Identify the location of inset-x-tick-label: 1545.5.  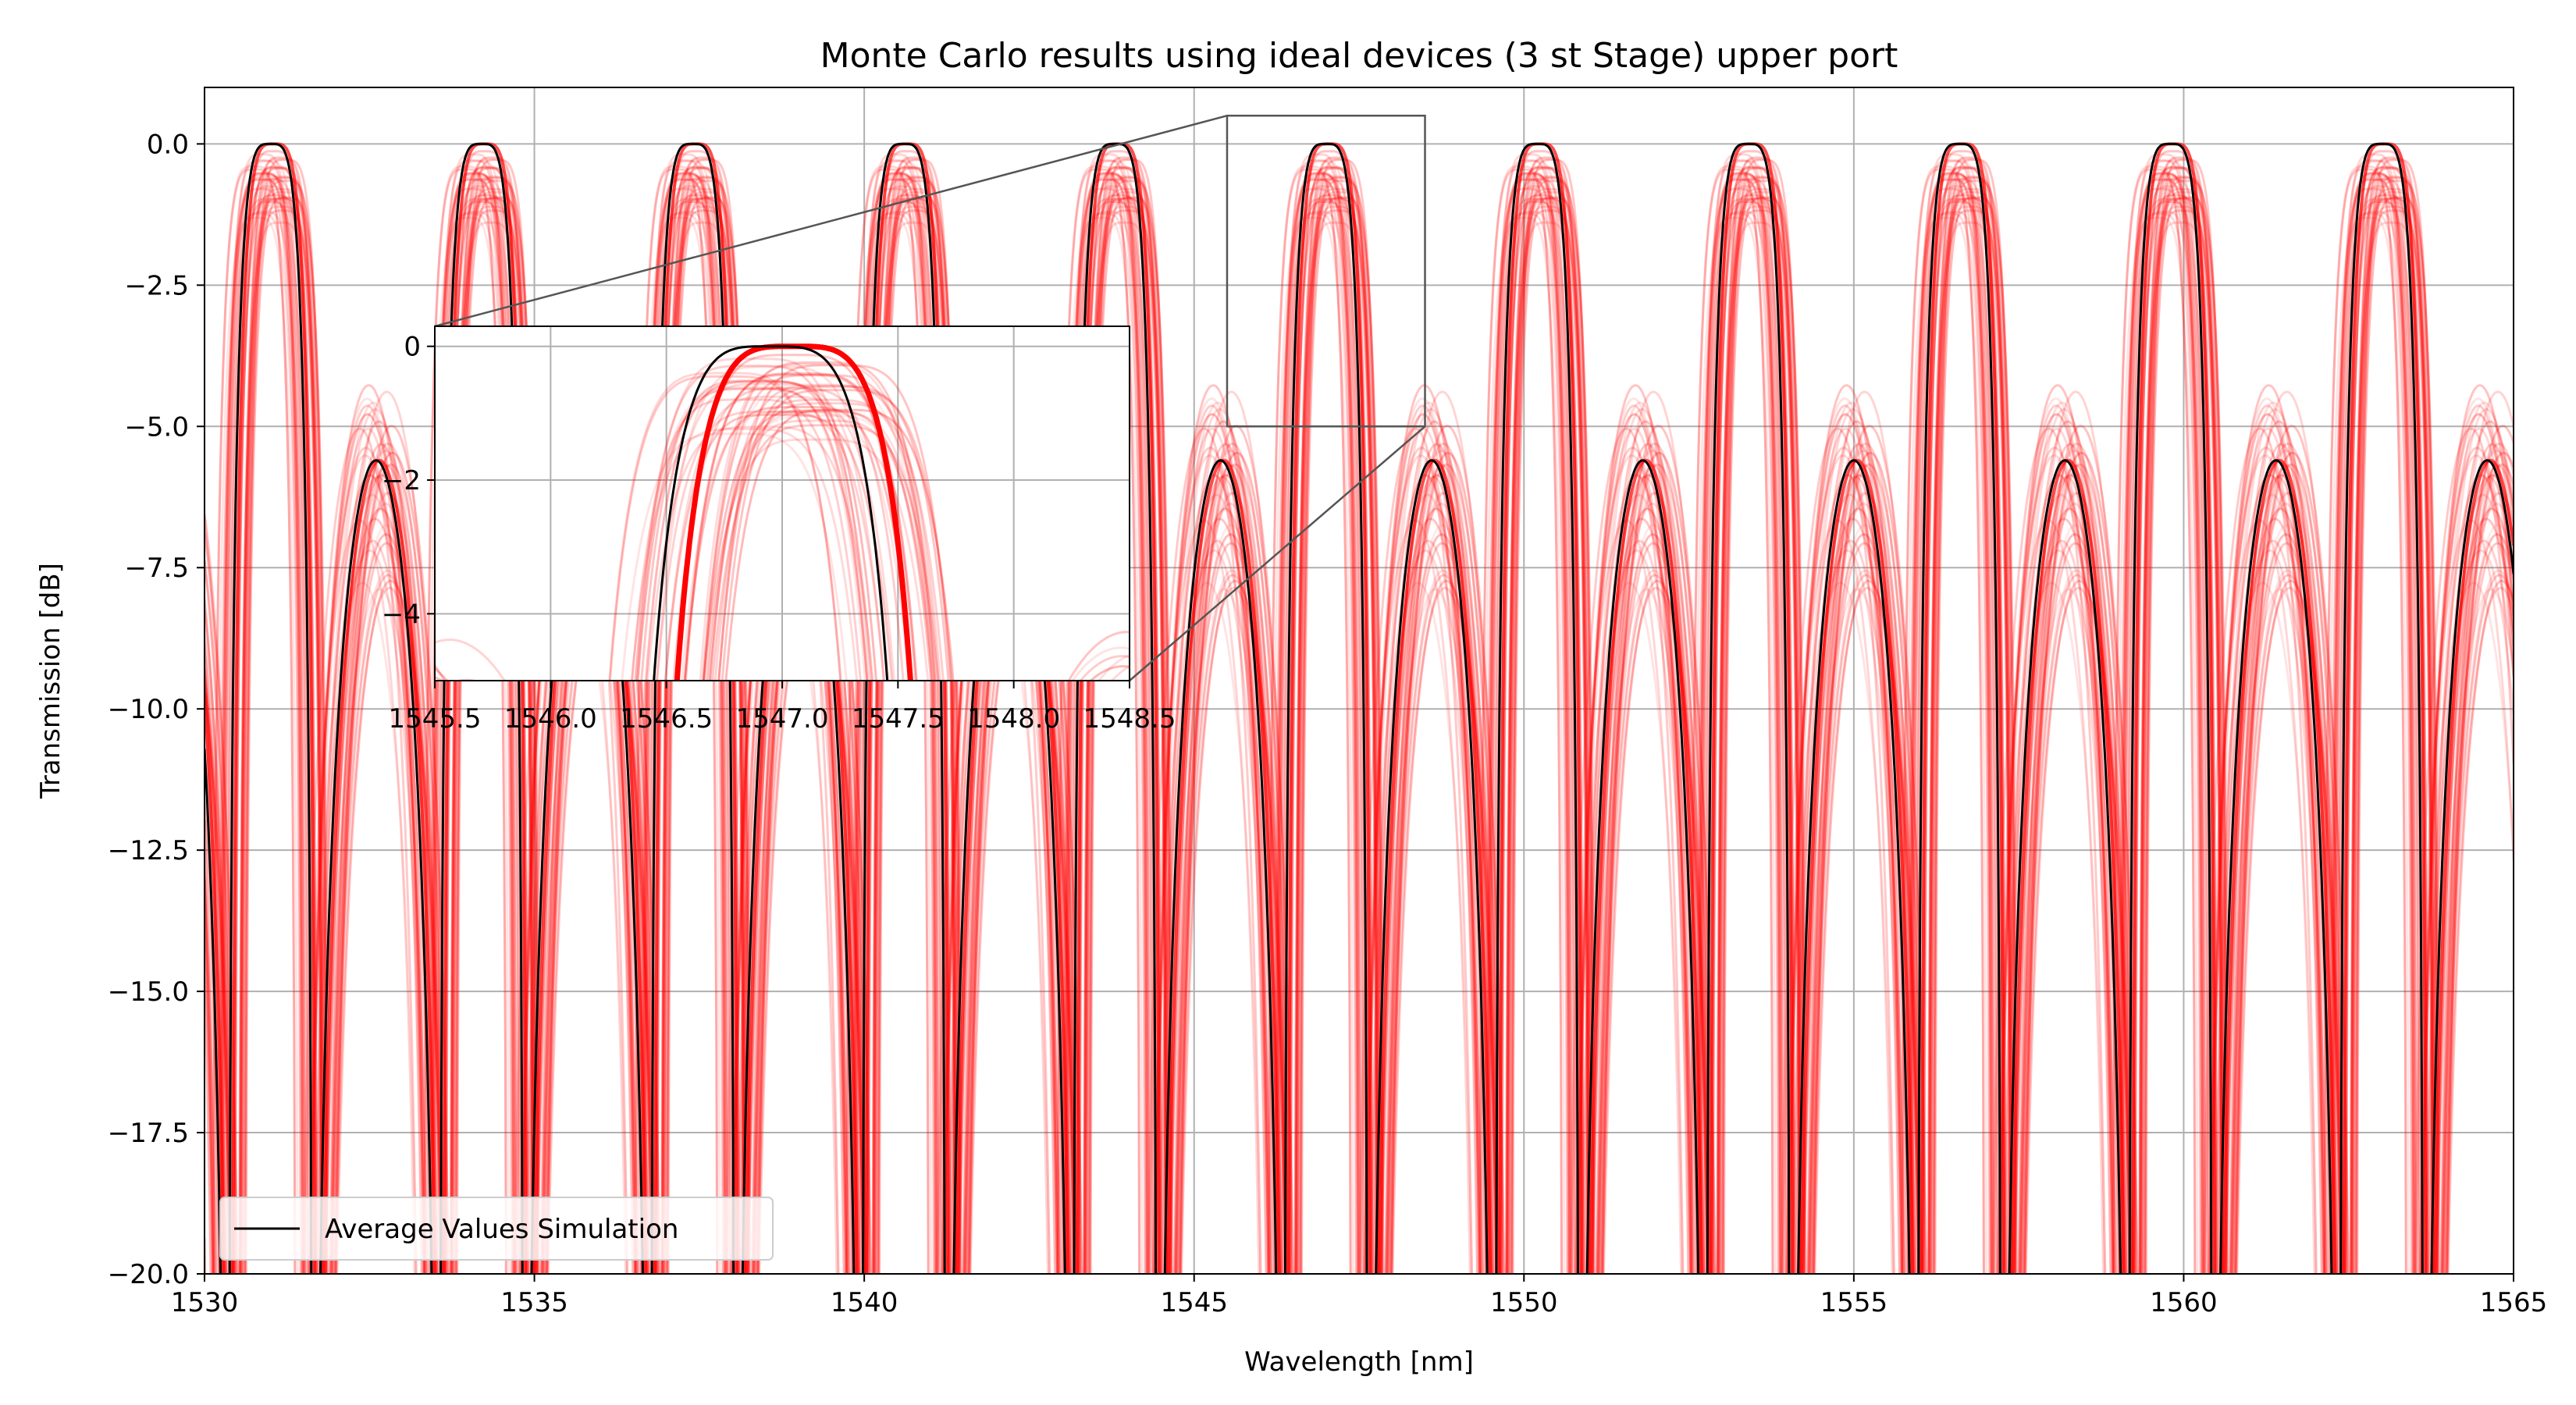
(435, 719).